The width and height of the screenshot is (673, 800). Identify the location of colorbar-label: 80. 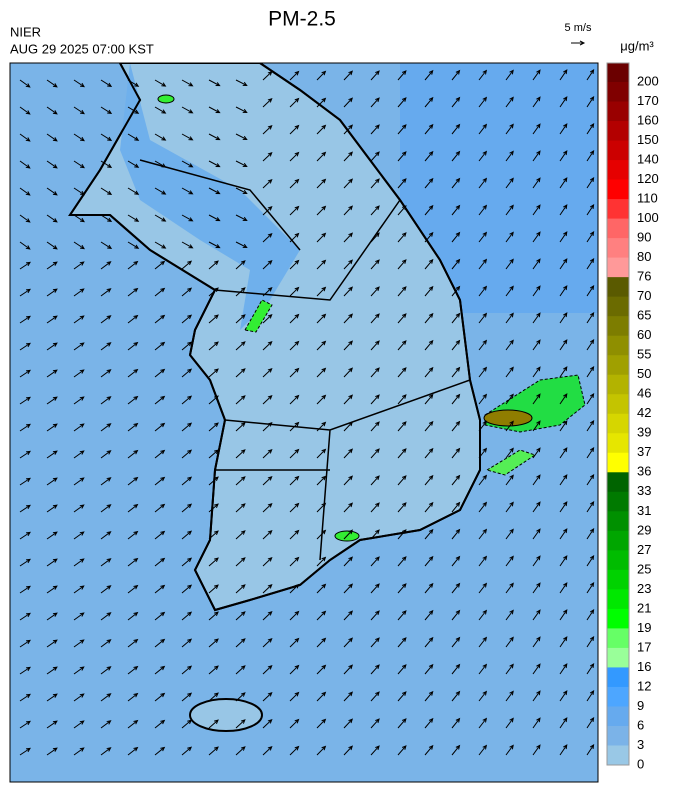
(644, 256).